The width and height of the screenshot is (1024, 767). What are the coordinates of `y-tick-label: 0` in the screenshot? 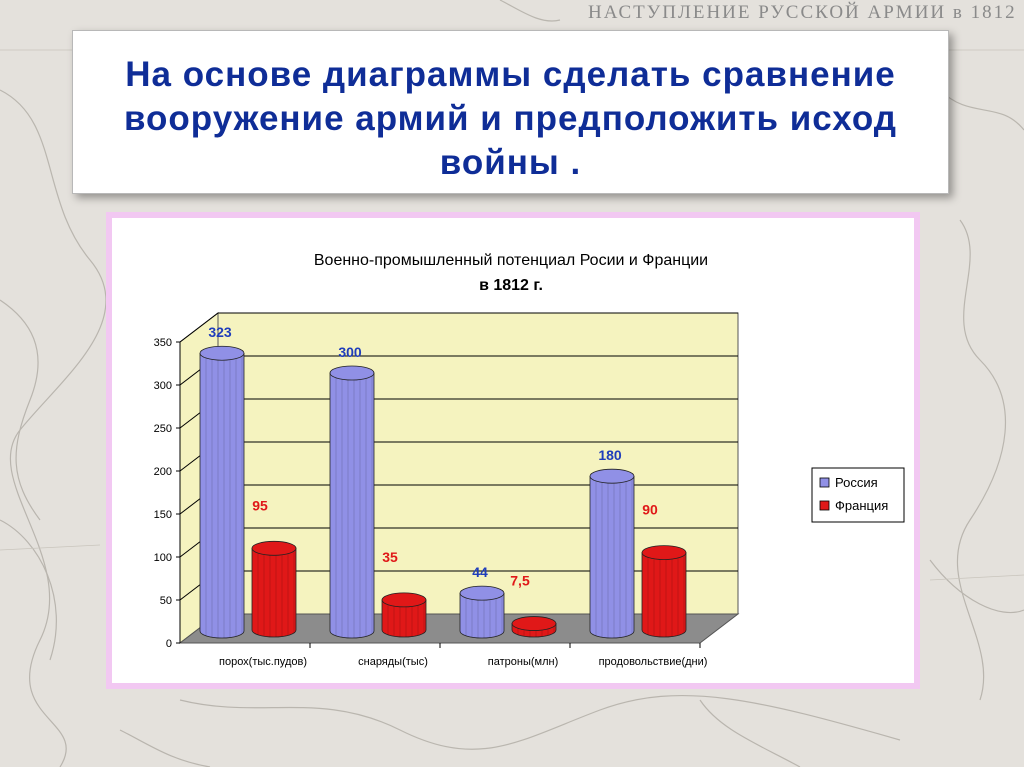 It's located at (169, 644).